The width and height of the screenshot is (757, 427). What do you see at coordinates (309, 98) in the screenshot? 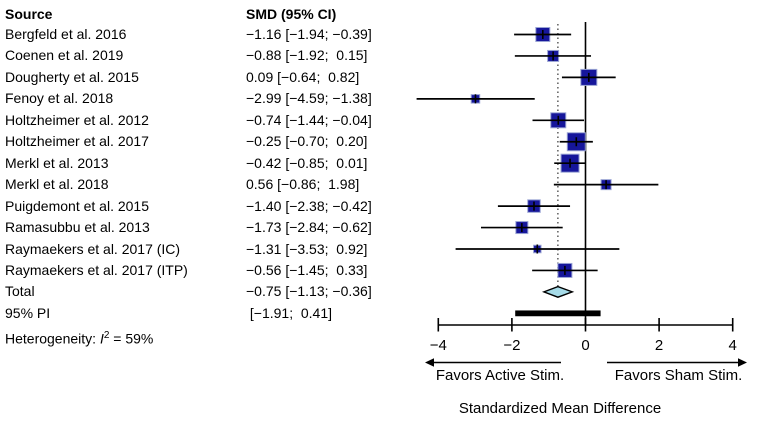
I see `study-smd-value: −2.99 [−4.59; −1.38]` at bounding box center [309, 98].